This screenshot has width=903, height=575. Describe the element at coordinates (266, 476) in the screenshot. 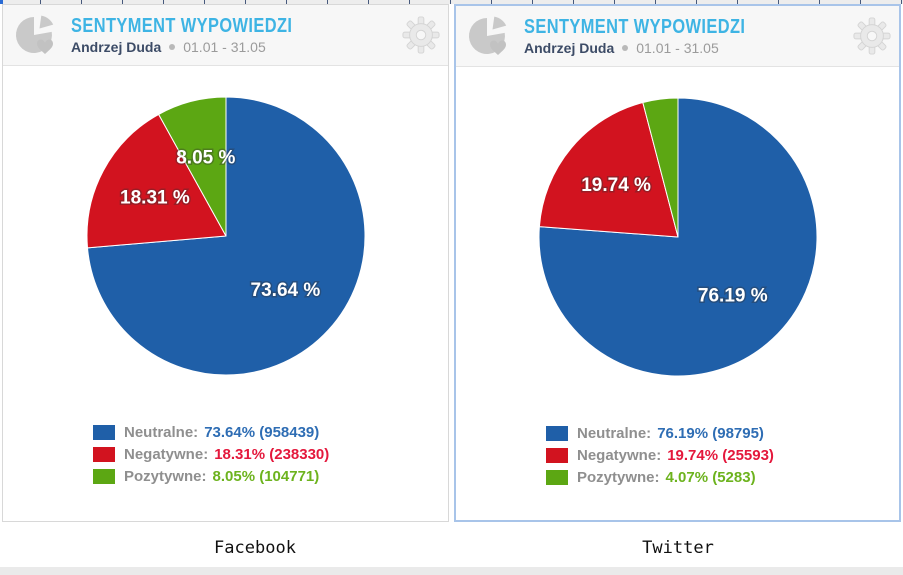

I see `legend-value: 8.05% (104771)` at that location.